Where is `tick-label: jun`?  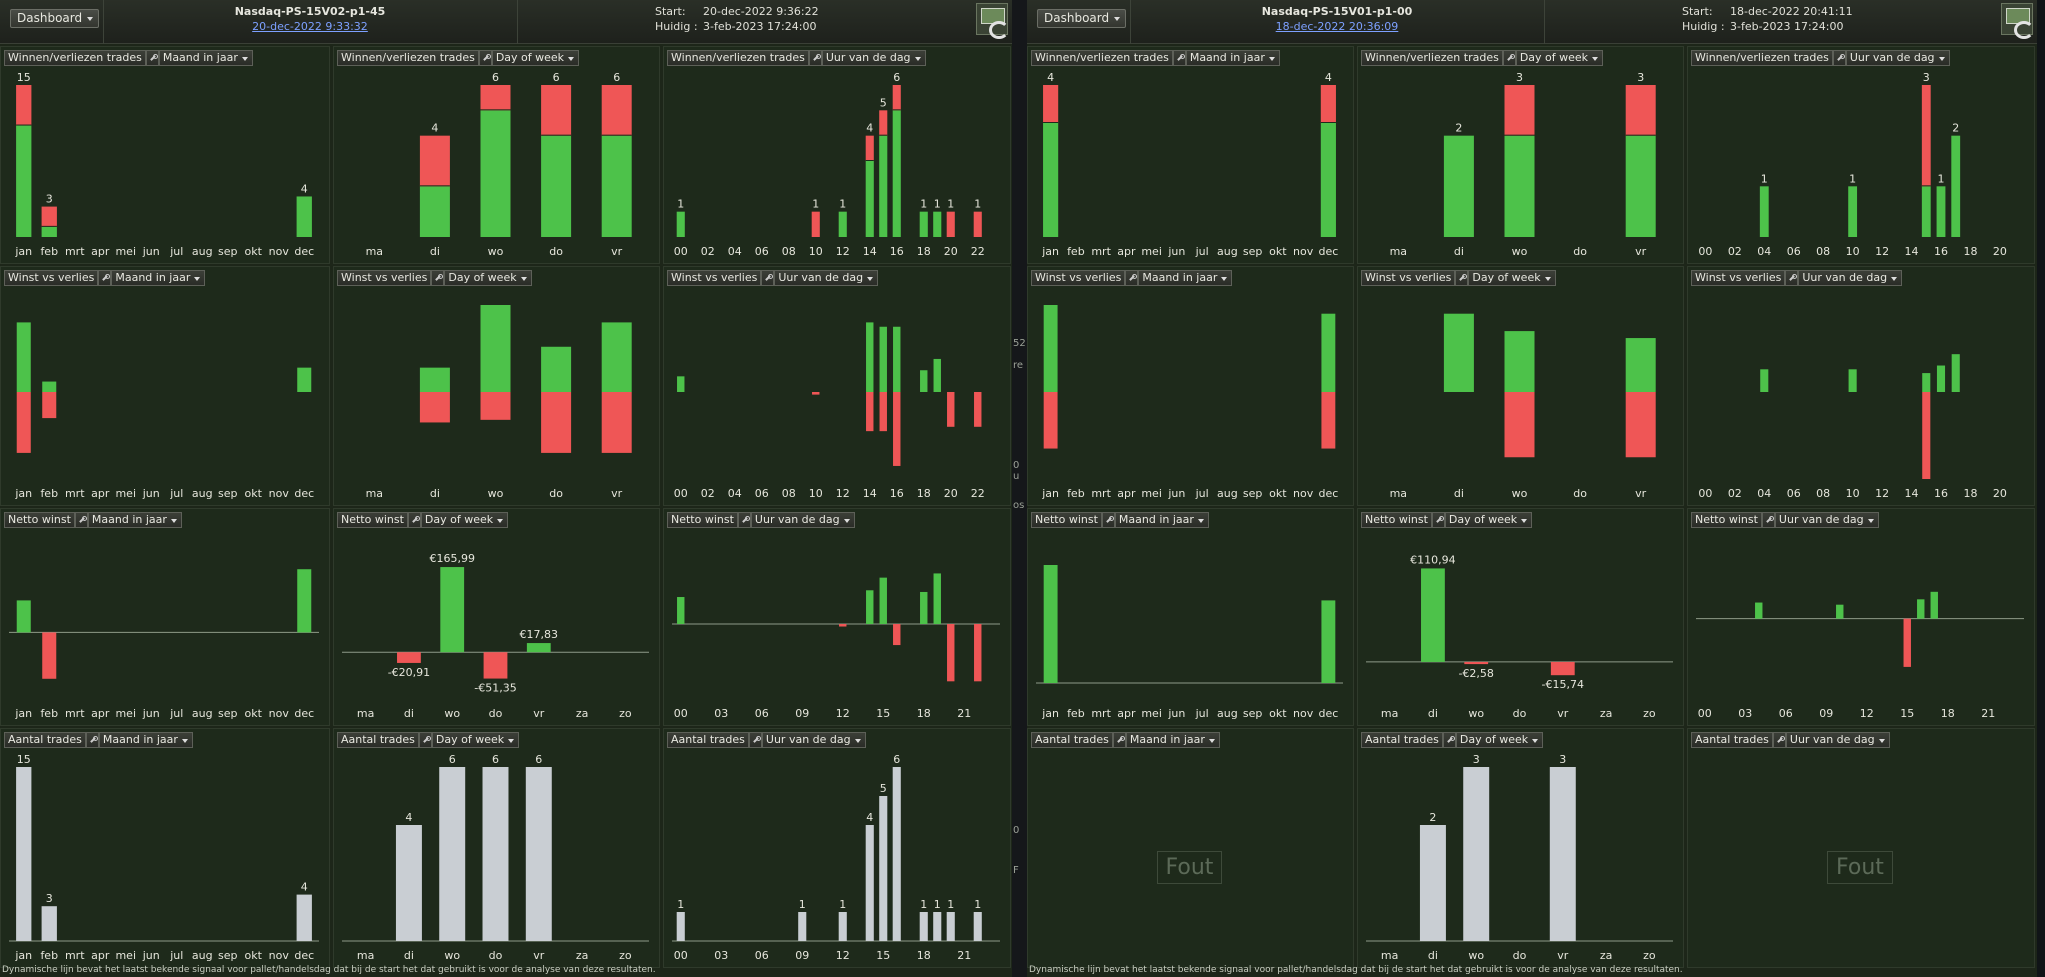
tick-label: jun is located at coordinates (1176, 713).